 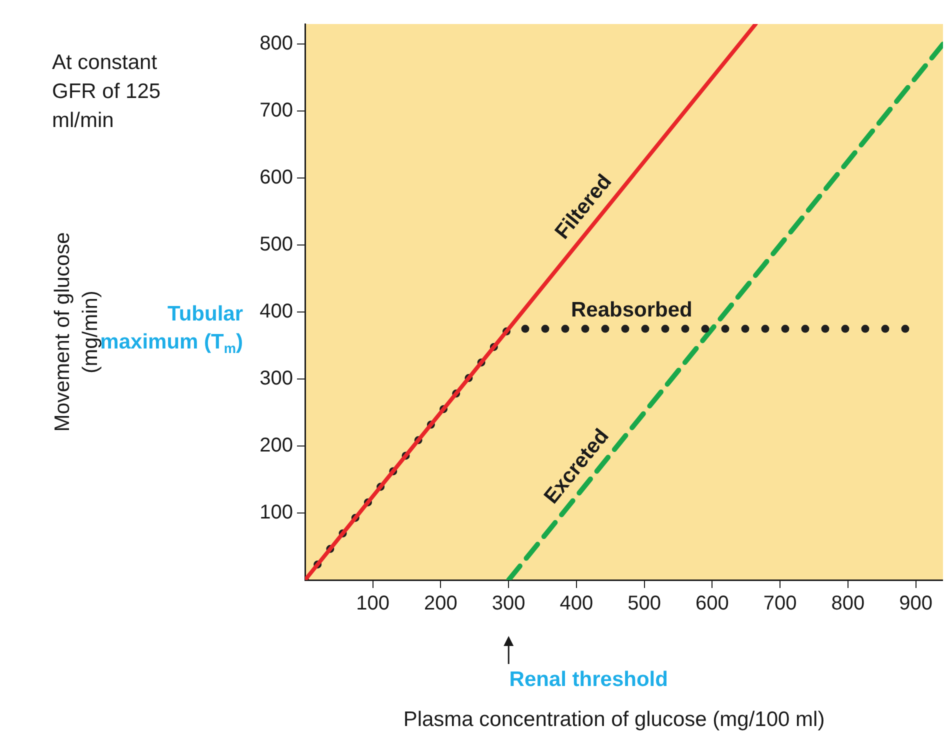 What do you see at coordinates (577, 603) in the screenshot?
I see `x-tick-label: 400` at bounding box center [577, 603].